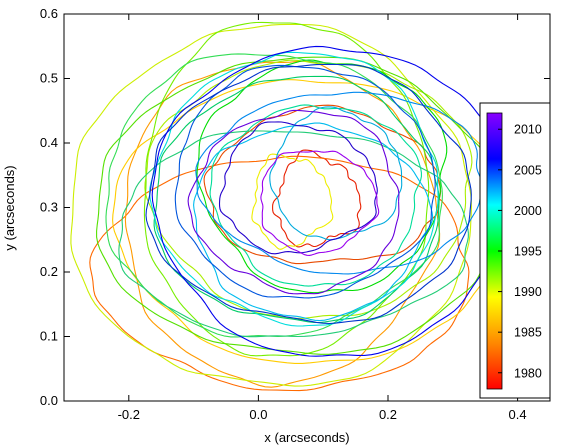 The height and width of the screenshot is (447, 581). I want to click on x-axis-label: x (arcseconds), so click(306, 437).